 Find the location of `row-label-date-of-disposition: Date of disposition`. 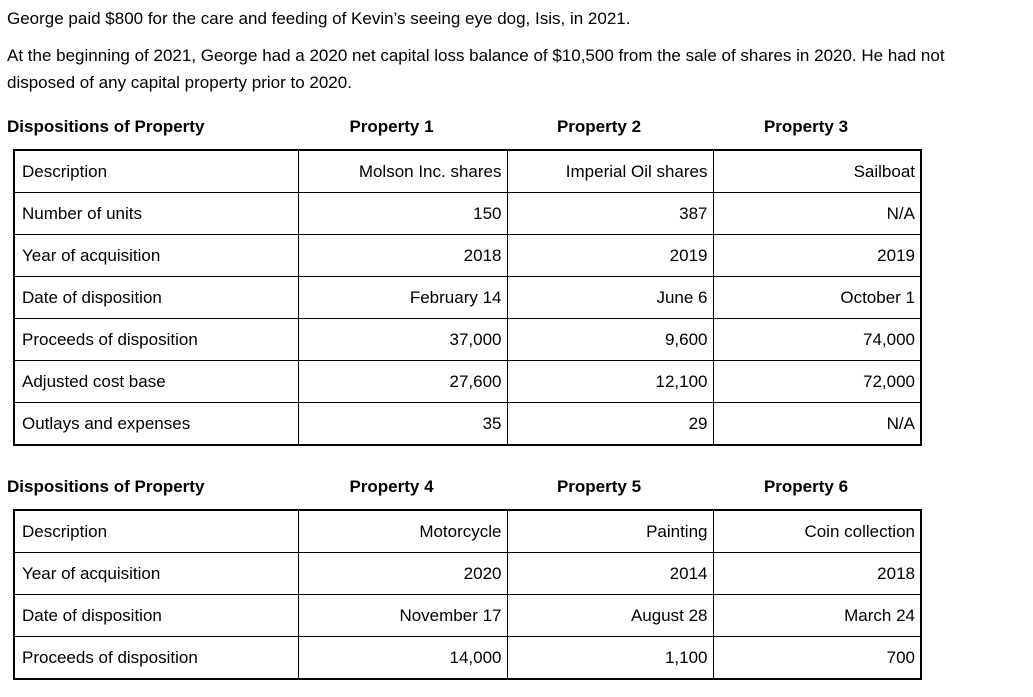

row-label-date-of-disposition: Date of disposition is located at coordinates (156, 297).